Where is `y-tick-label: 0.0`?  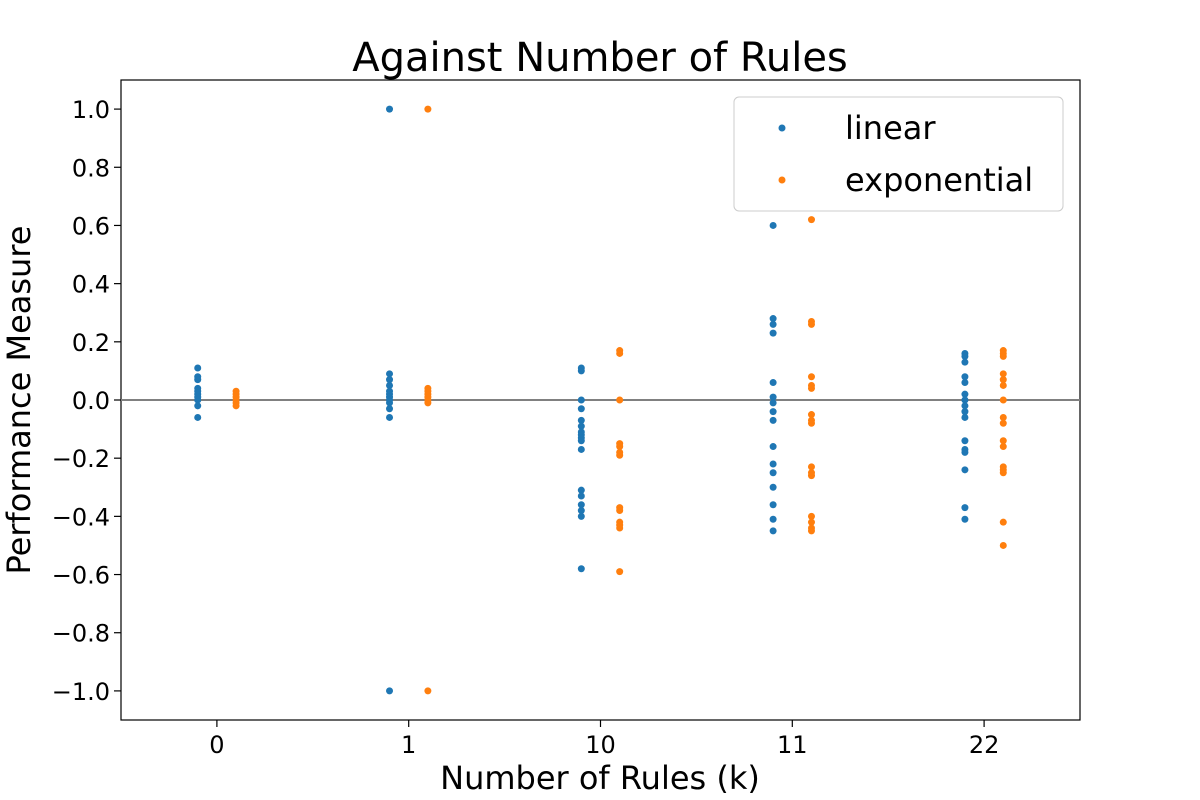
y-tick-label: 0.0 is located at coordinates (91, 401).